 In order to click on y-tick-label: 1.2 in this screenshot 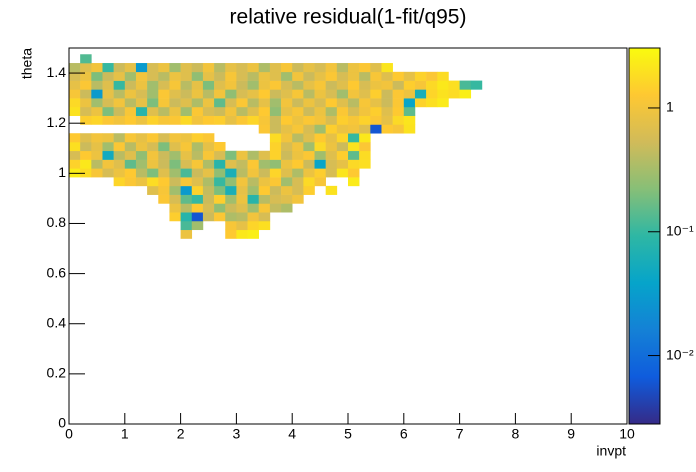, I will do `click(57, 122)`.